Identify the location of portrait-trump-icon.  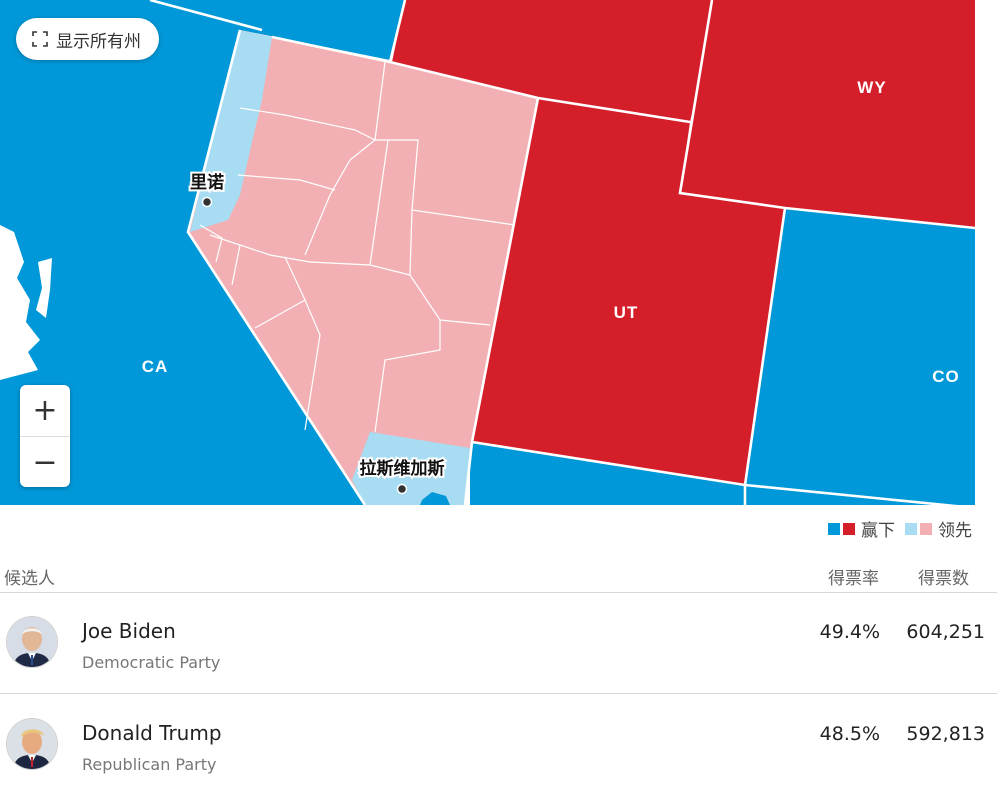
(32, 744).